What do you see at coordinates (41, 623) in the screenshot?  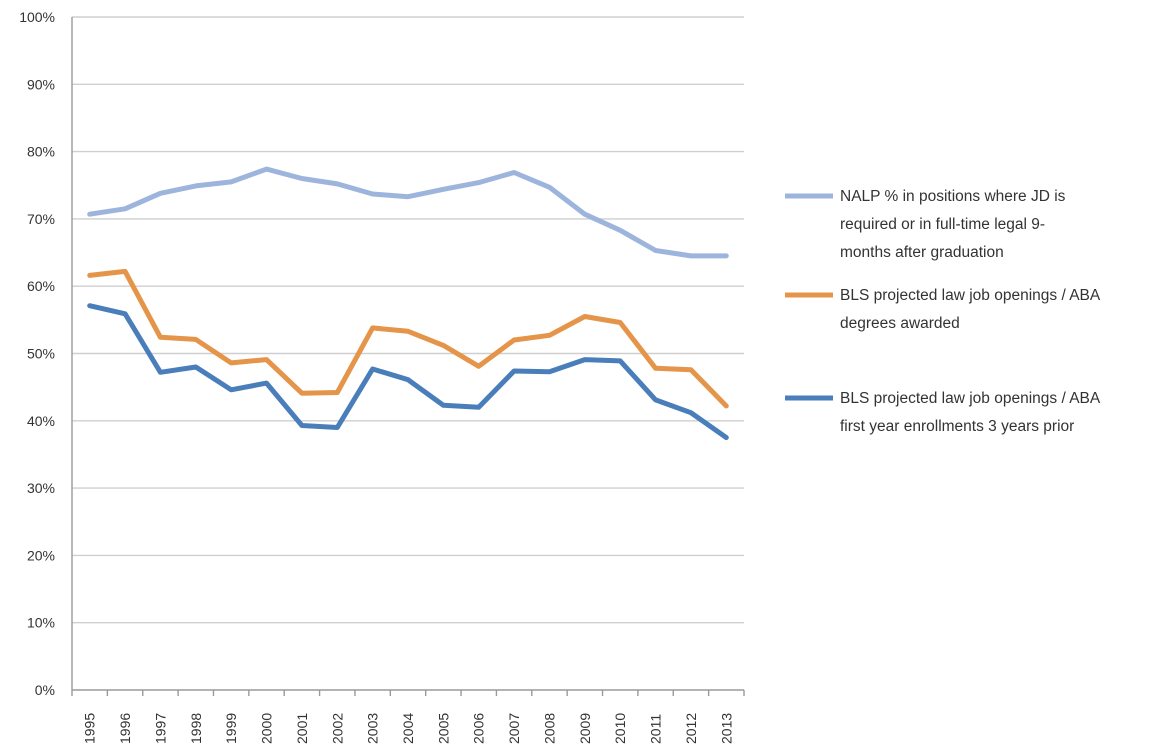 I see `y-tick-label: 10%` at bounding box center [41, 623].